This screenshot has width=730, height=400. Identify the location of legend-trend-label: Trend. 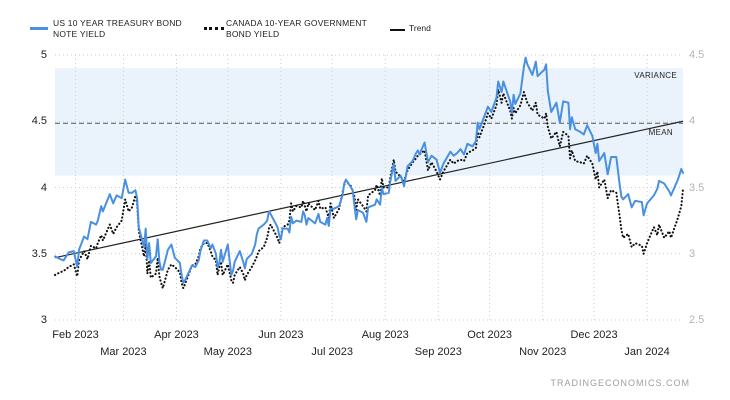
(420, 28).